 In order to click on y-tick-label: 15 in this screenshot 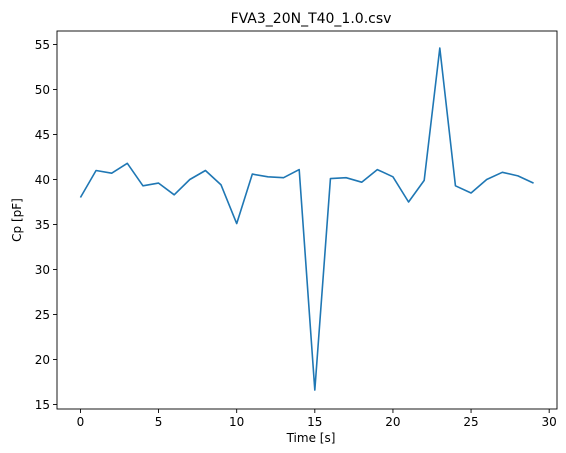, I will do `click(42, 405)`.